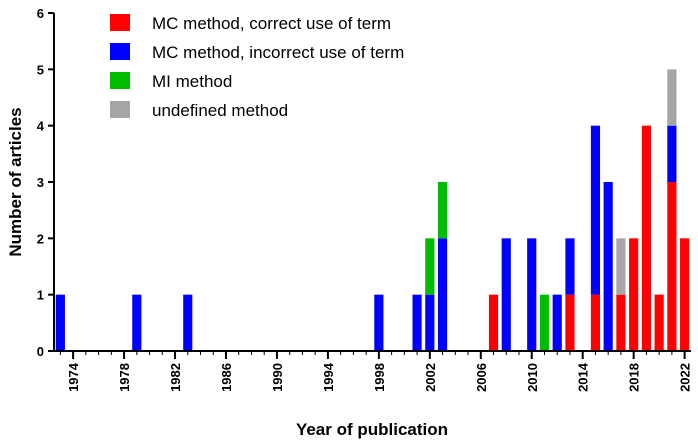  What do you see at coordinates (277, 377) in the screenshot?
I see `x-tick-label-1990: 1990` at bounding box center [277, 377].